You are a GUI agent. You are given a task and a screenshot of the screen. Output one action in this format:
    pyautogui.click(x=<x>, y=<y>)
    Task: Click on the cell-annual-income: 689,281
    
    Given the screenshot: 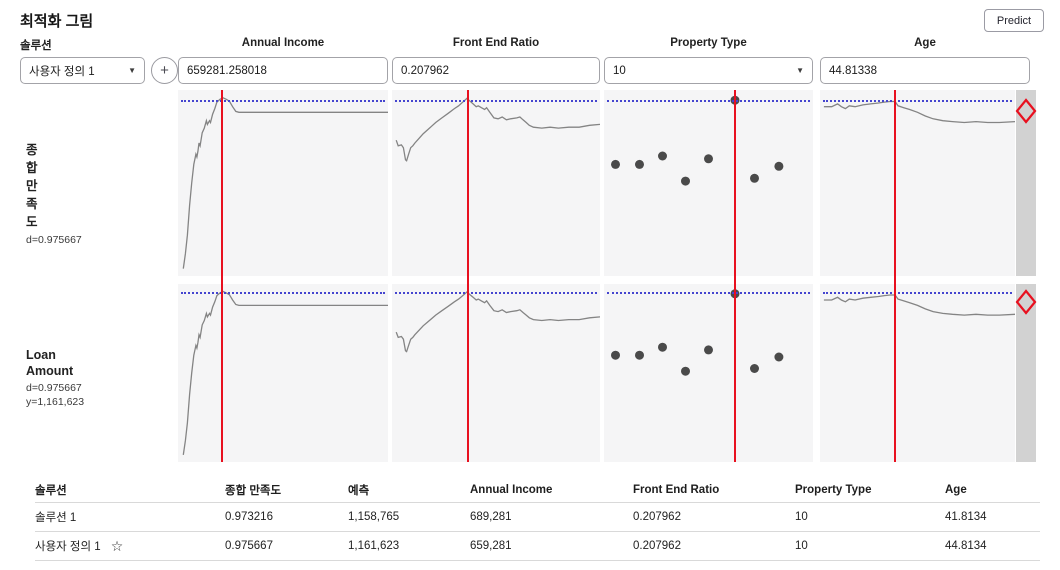 What is the action you would take?
    pyautogui.click(x=491, y=517)
    